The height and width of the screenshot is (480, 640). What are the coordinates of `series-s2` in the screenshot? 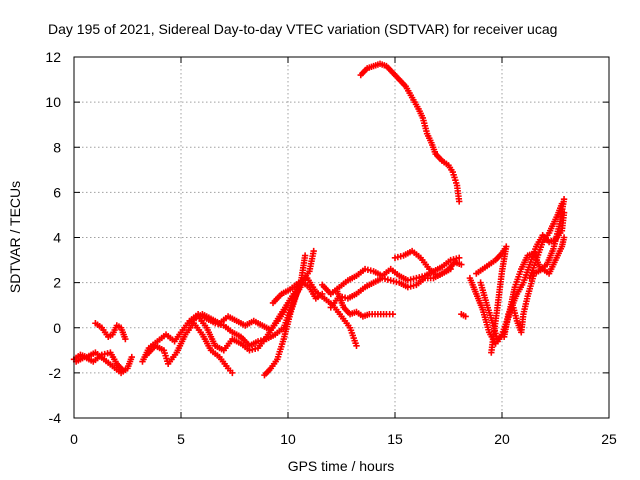 It's located at (110, 331).